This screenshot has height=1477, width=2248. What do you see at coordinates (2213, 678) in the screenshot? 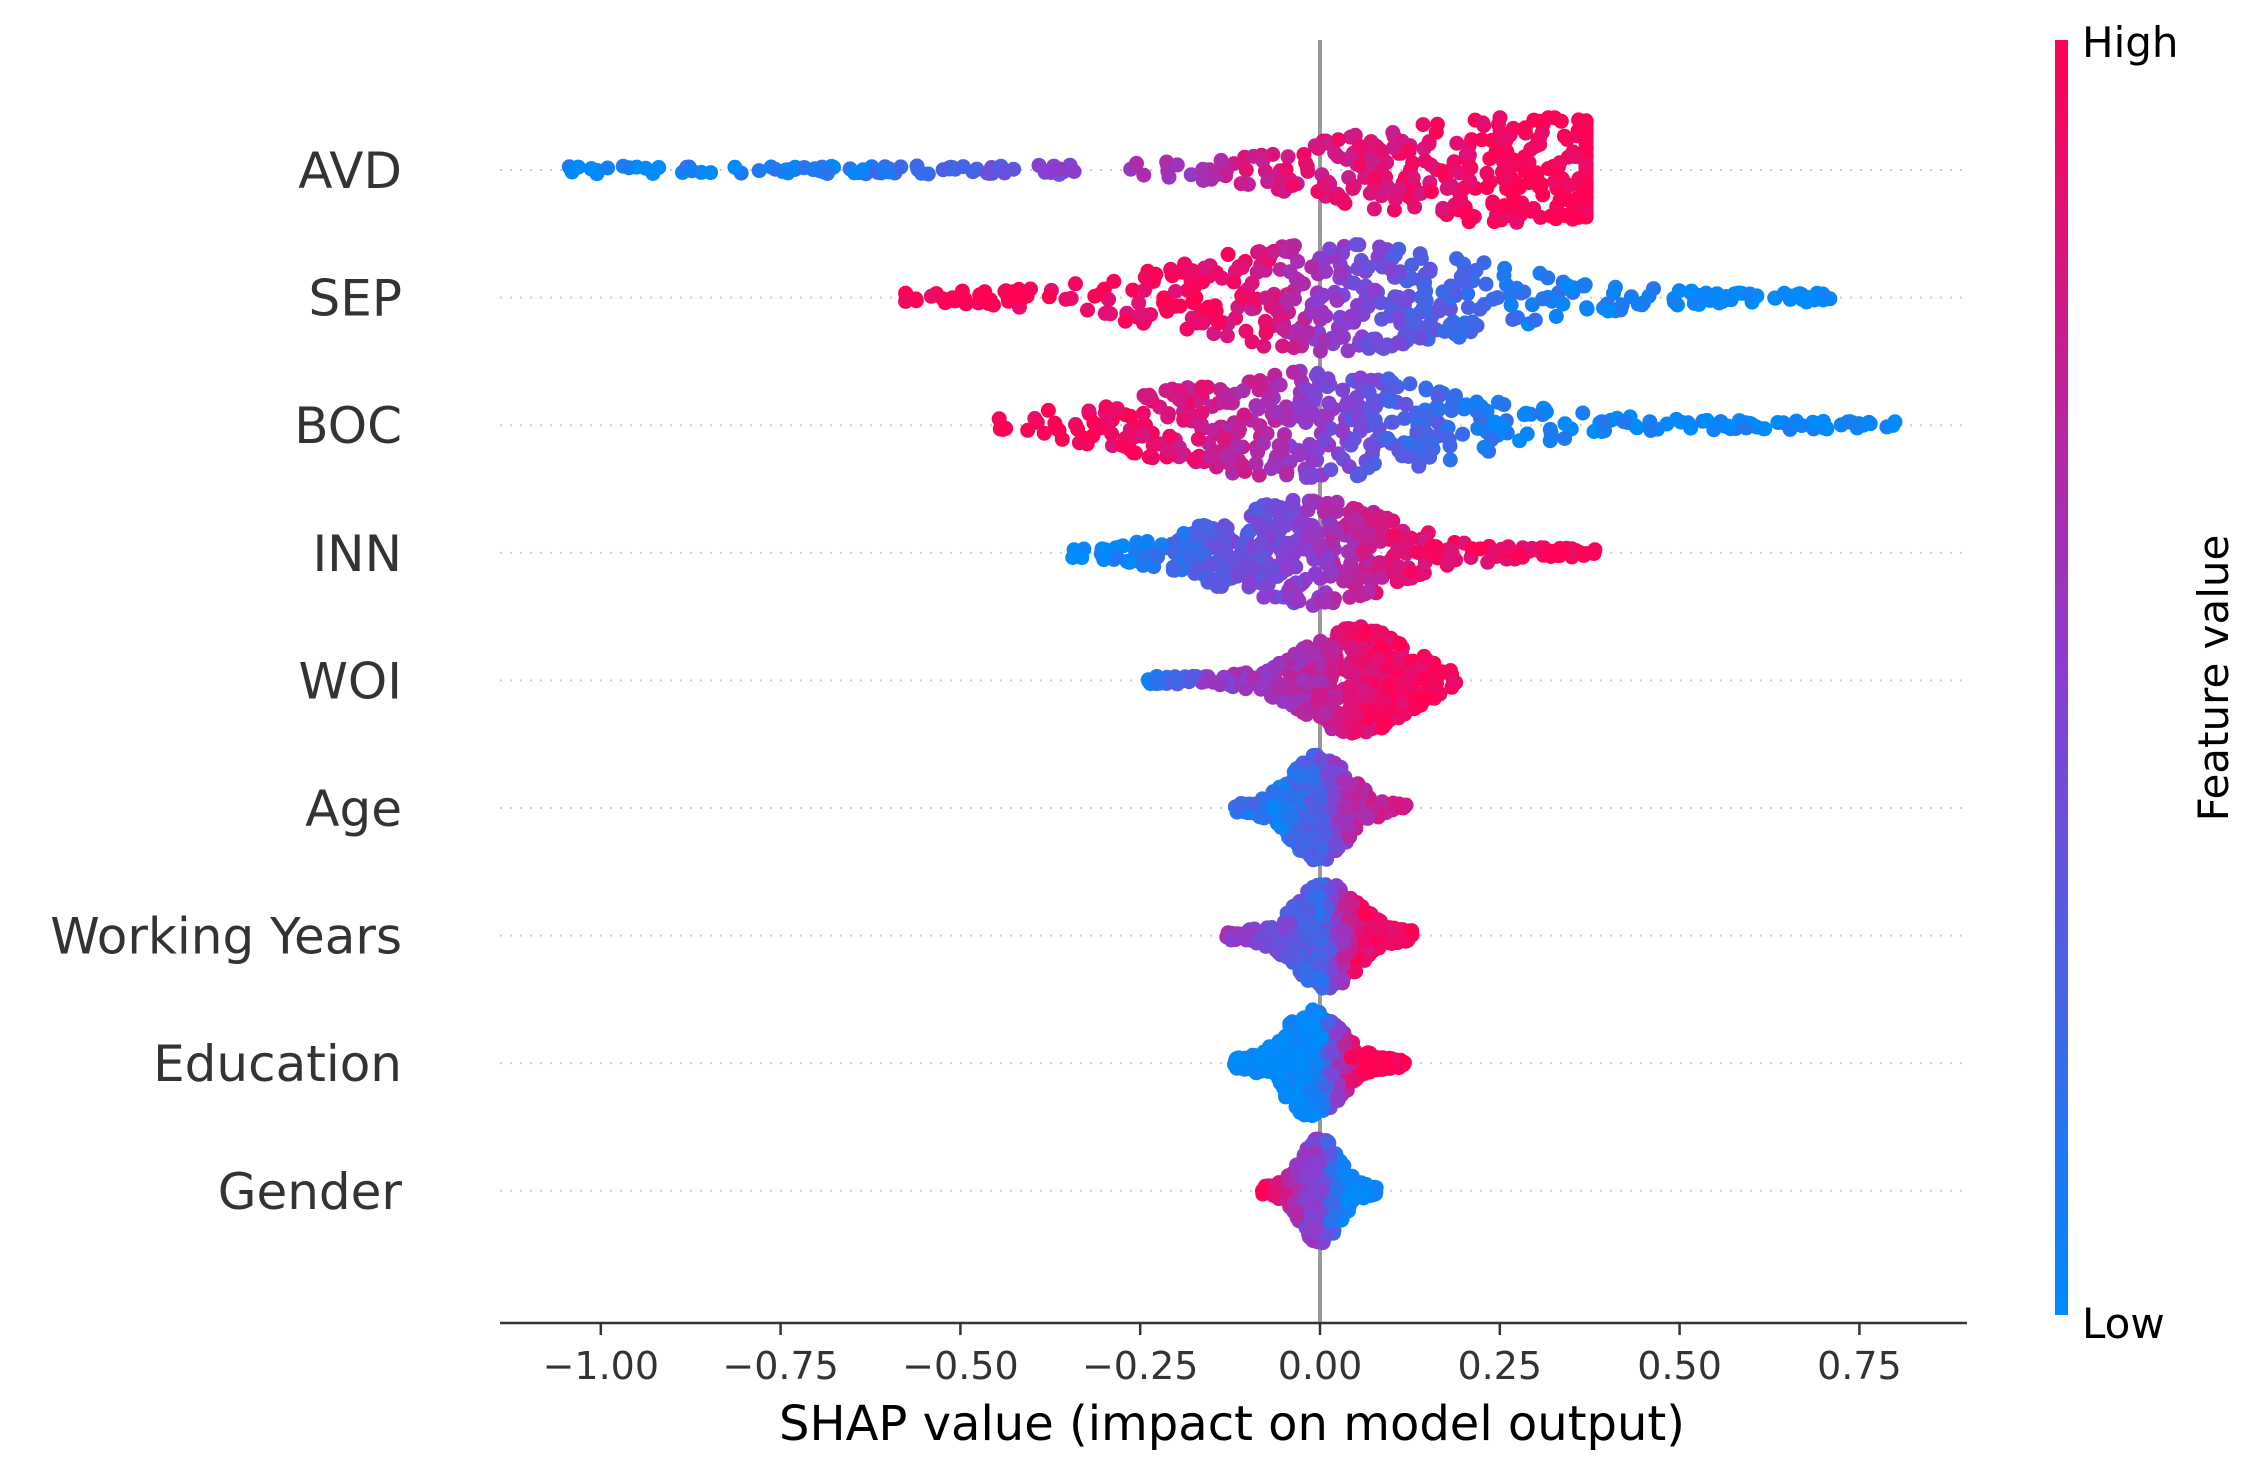
I see `colorbar-title: Feature value` at bounding box center [2213, 678].